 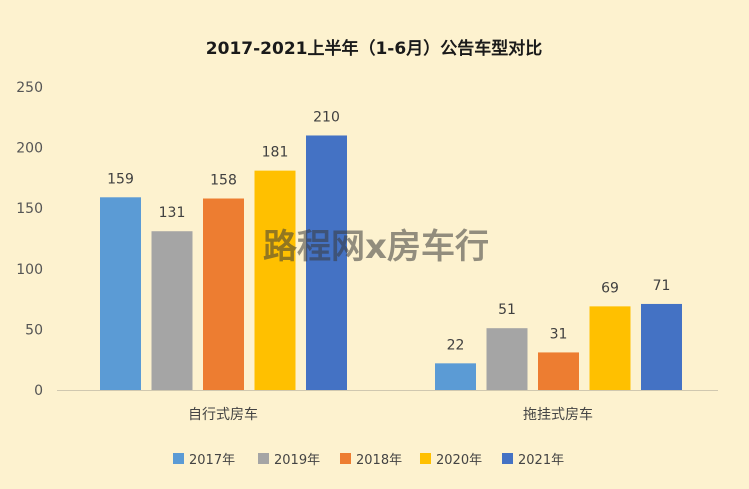 I want to click on legend-label: 2017年, so click(x=212, y=460).